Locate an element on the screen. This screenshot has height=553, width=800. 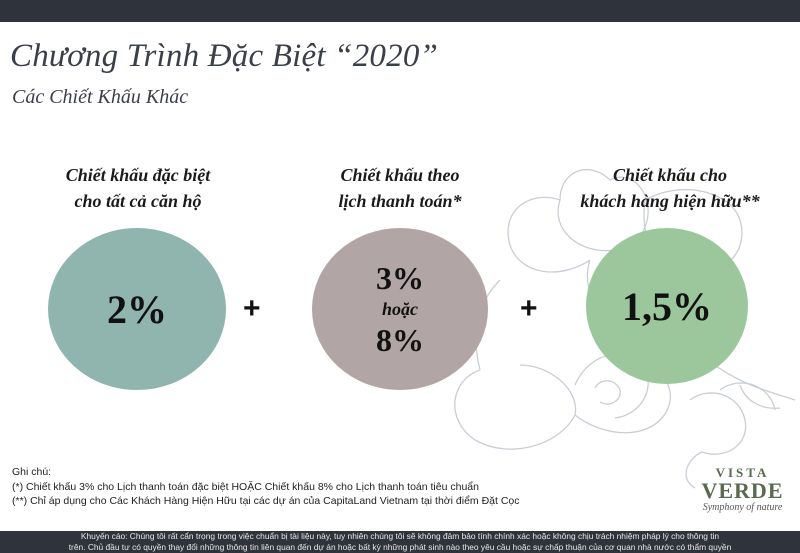
discount-value: 2% is located at coordinates (137, 309).